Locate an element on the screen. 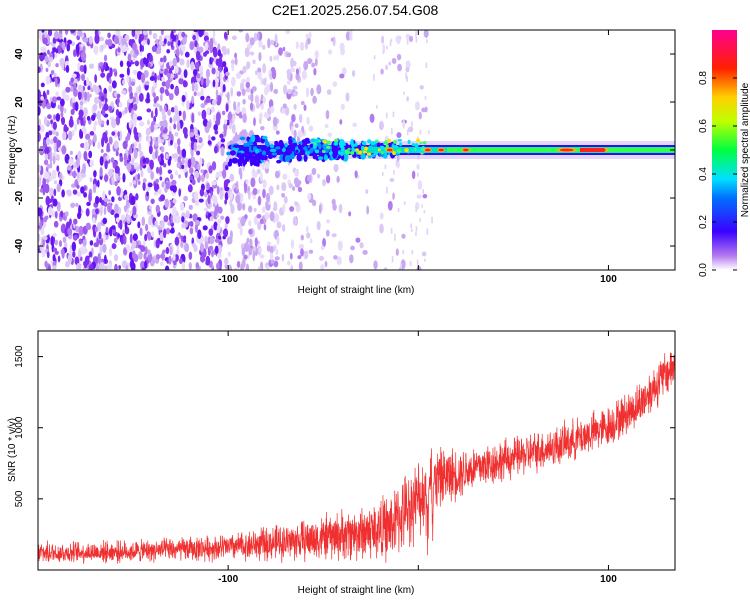  colorbar-label: Normalized spectral amplitude is located at coordinates (745, 149).